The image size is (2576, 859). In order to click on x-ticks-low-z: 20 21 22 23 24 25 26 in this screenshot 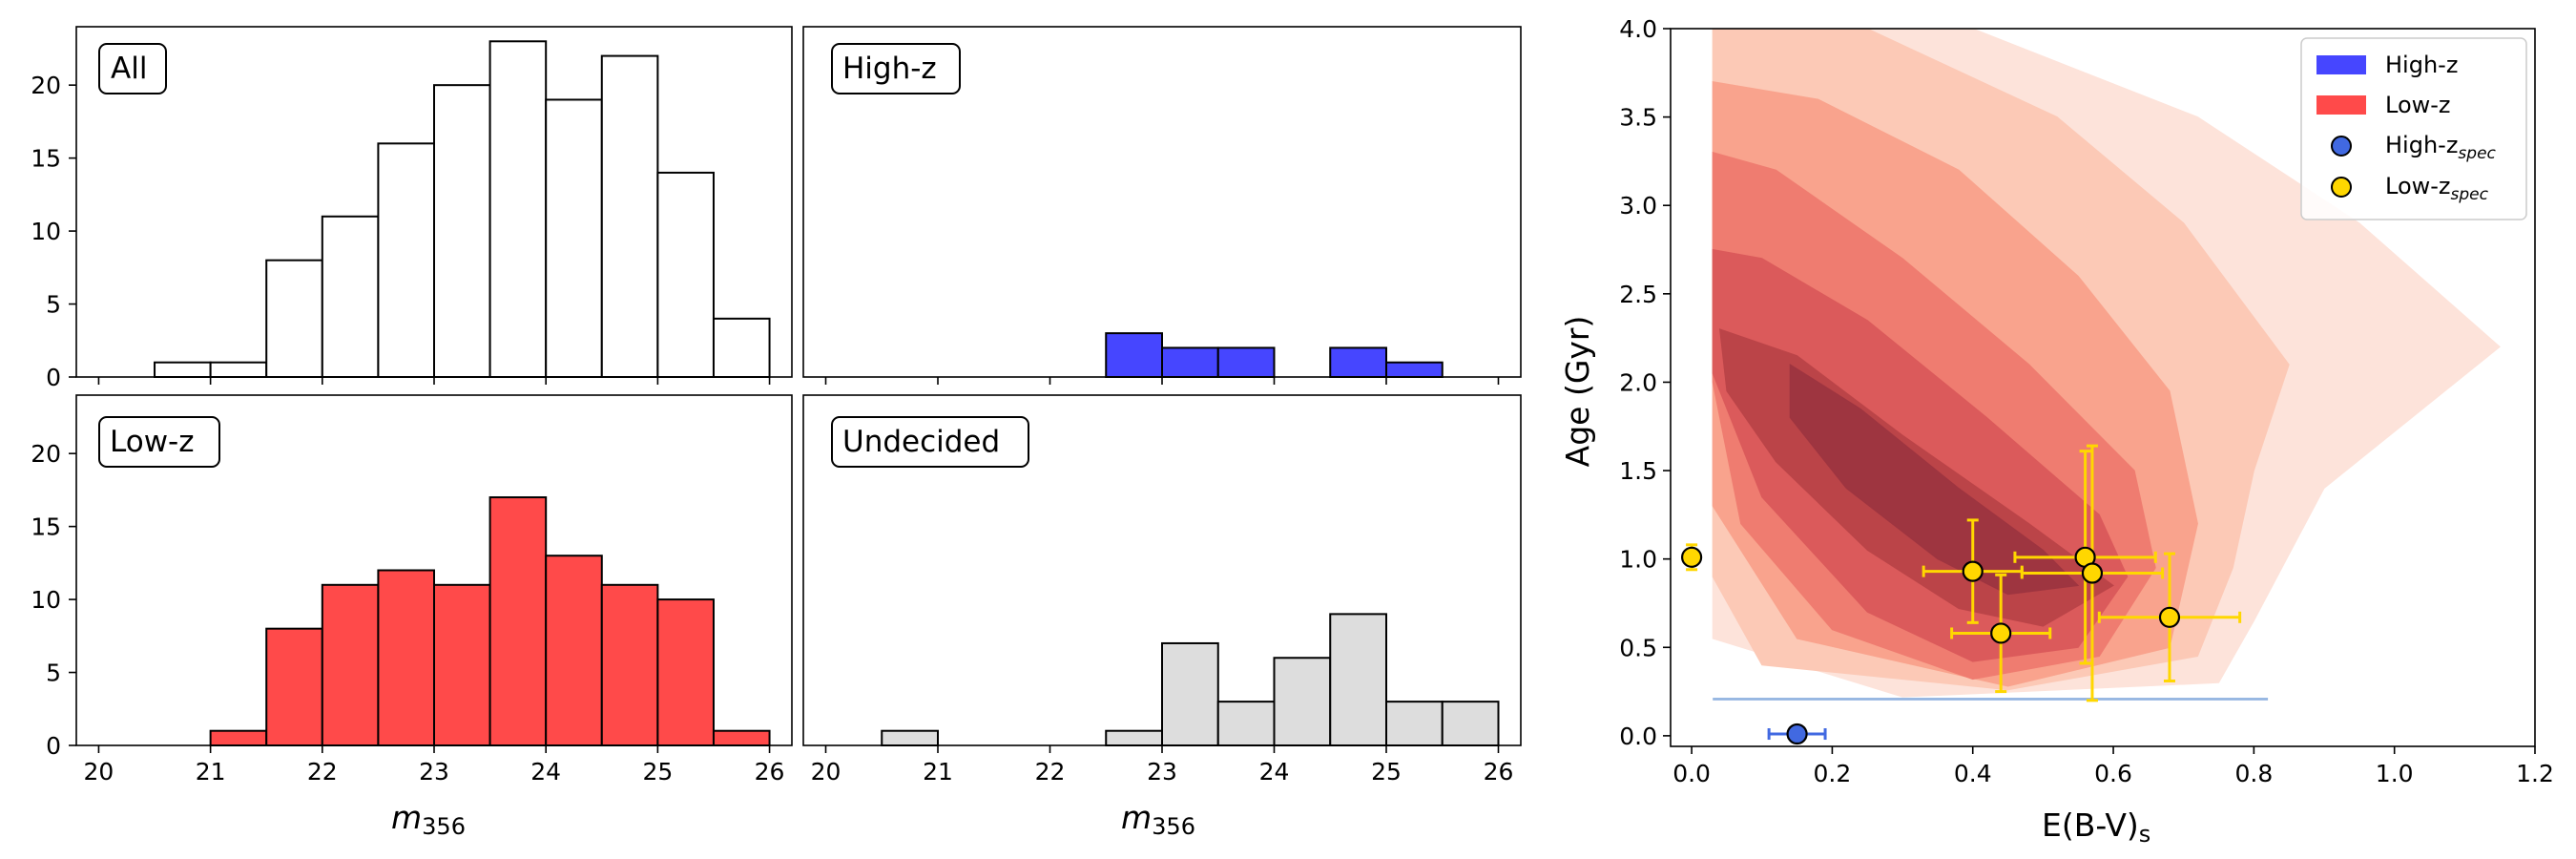, I will do `click(434, 765)`.